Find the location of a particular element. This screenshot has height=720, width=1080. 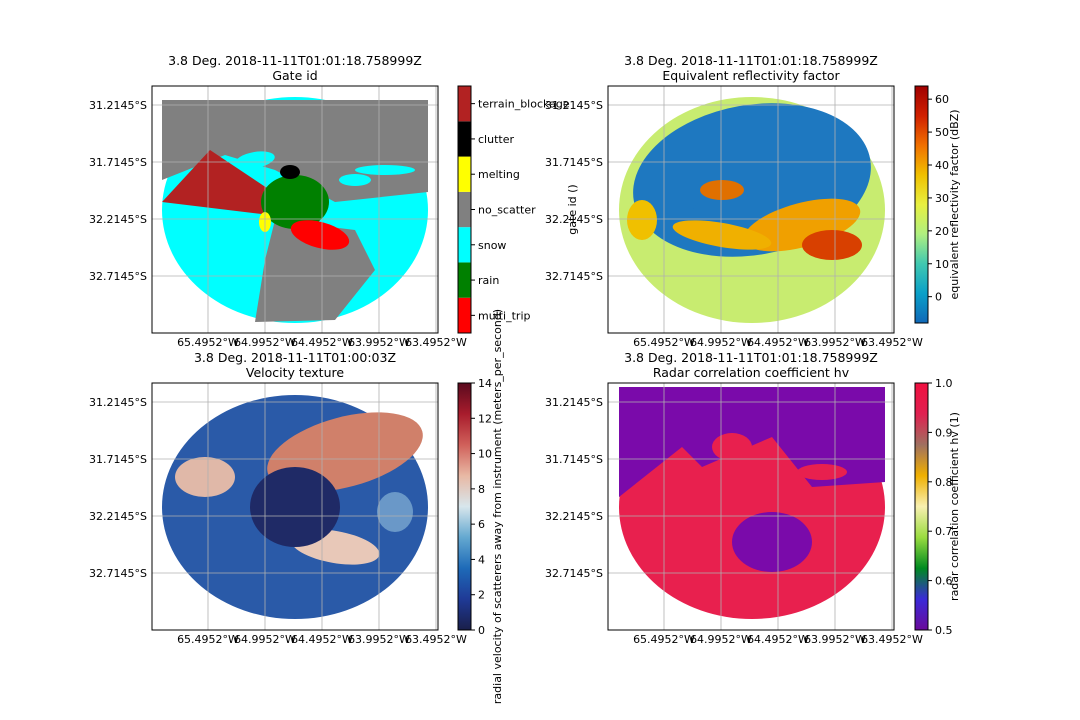

colorbar-segment-melting is located at coordinates (464, 174).